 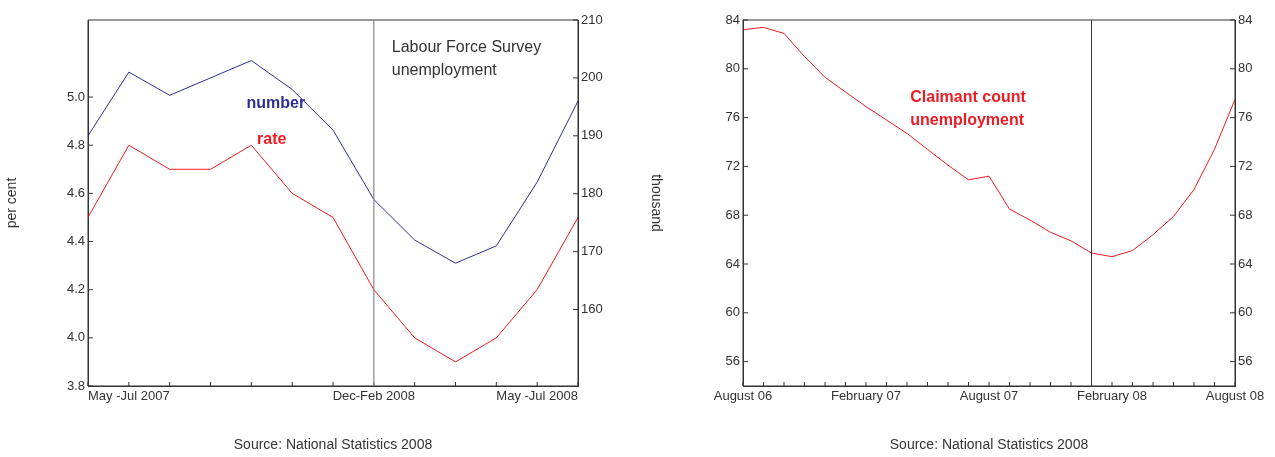 I want to click on y-tick-label: 80, so click(x=732, y=68).